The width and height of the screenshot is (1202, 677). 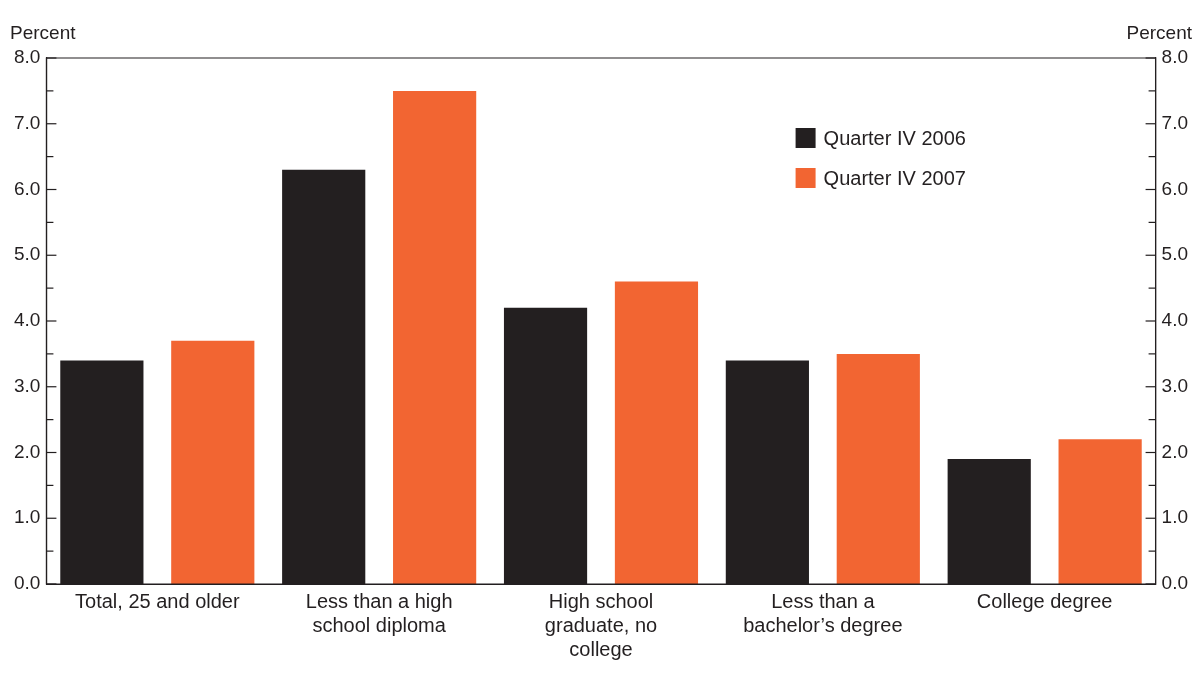 I want to click on y-tick-label: 0.0, so click(x=27, y=583).